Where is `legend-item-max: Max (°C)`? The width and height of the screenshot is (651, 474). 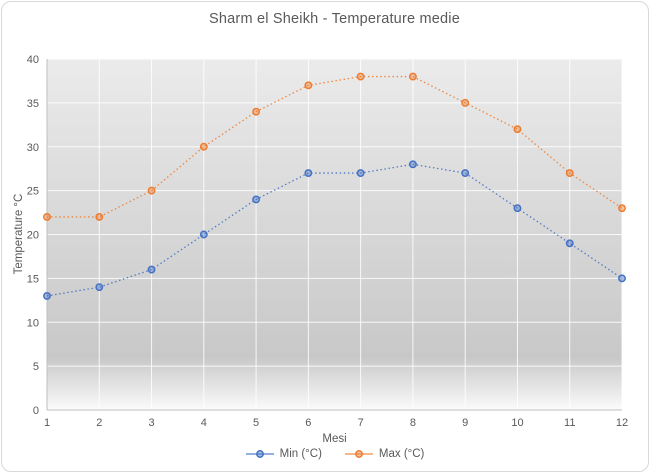
legend-item-max: Max (°C) is located at coordinates (384, 454).